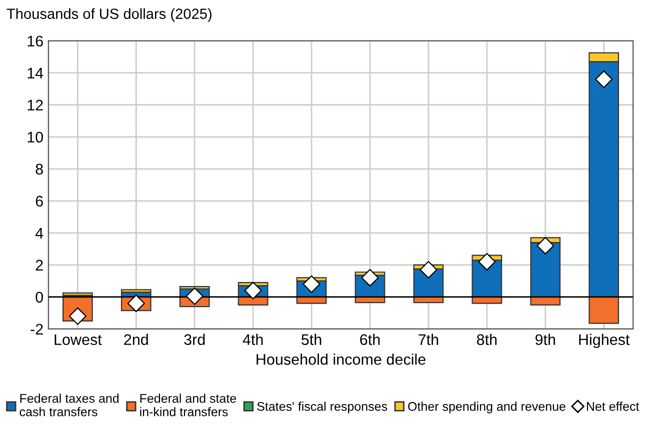 The height and width of the screenshot is (430, 646). I want to click on x-tick-label: 3rd, so click(194, 340).